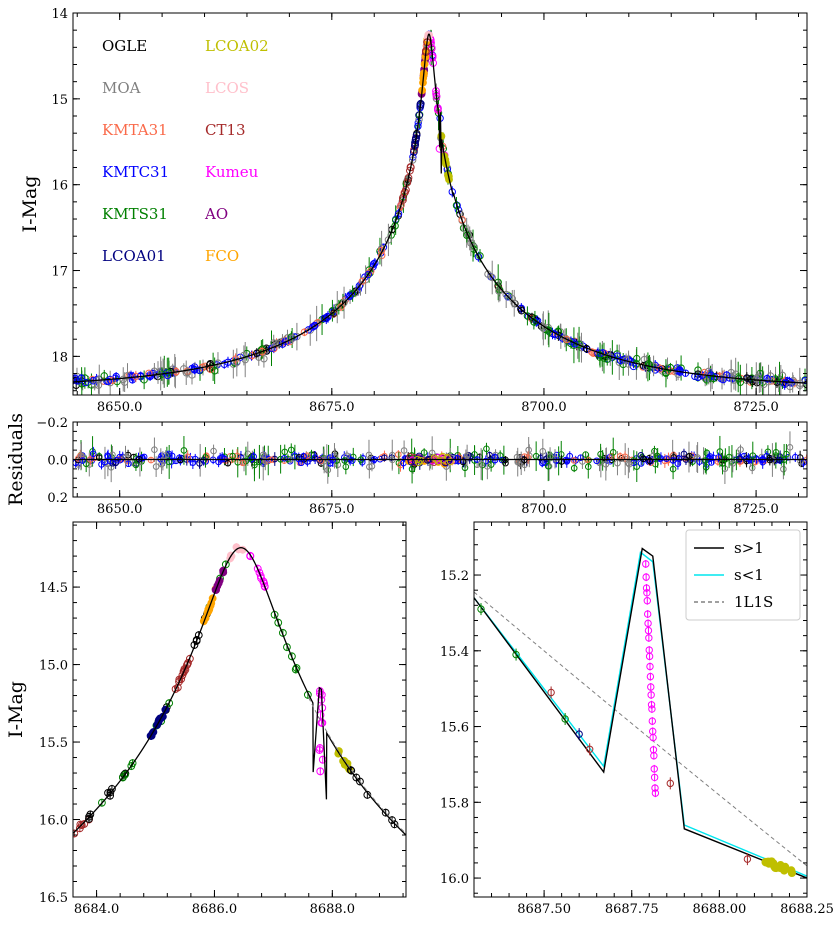  I want to click on y-tick-label: 15.4, so click(454, 652).